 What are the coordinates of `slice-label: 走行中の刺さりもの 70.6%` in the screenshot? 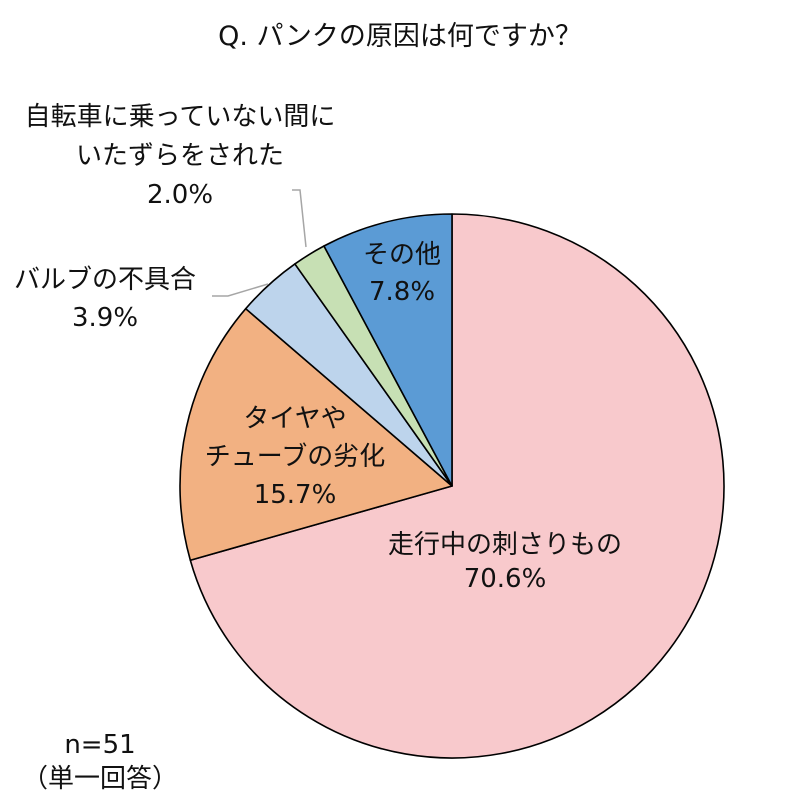 It's located at (505, 562).